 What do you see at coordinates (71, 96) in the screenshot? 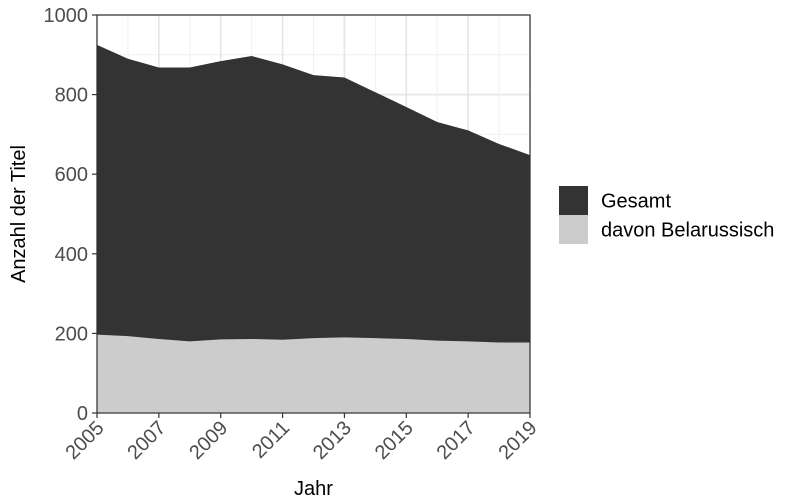
I see `y-tick-label: 800` at bounding box center [71, 96].